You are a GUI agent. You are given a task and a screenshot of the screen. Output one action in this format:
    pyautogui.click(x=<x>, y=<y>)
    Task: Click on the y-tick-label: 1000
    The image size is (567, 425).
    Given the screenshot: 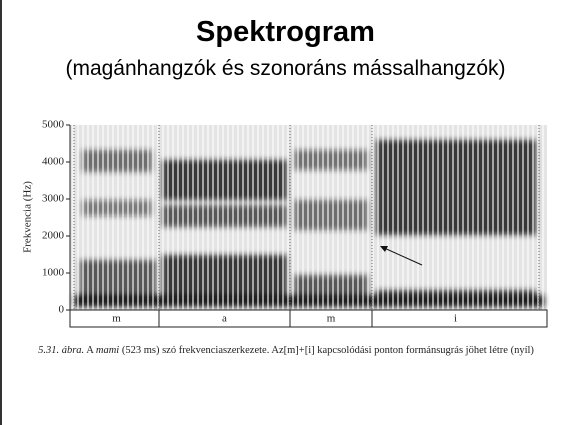 What is the action you would take?
    pyautogui.click(x=53, y=273)
    